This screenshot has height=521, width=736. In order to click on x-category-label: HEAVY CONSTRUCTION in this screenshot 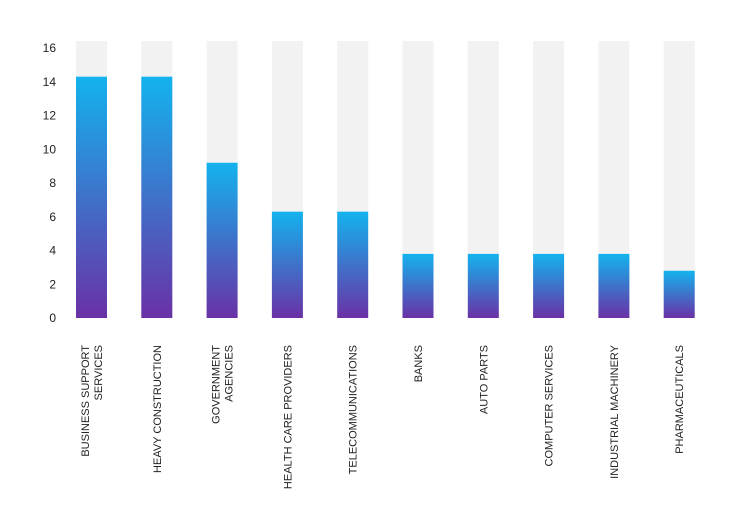, I will do `click(158, 409)`.